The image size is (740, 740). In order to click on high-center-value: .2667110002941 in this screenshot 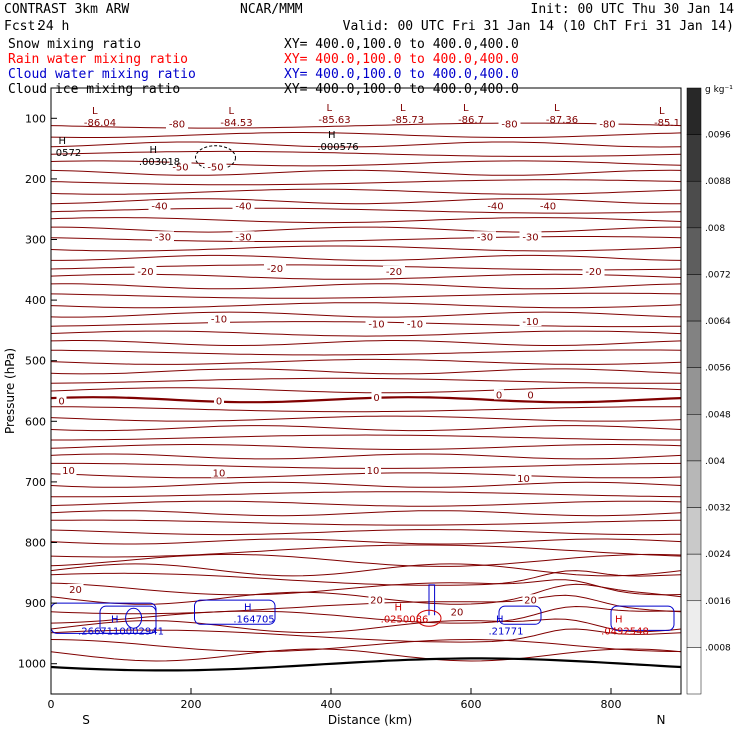, I will do `click(121, 632)`.